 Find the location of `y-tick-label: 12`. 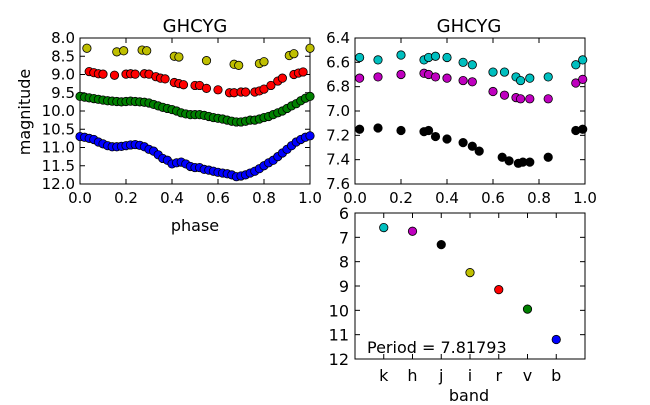

y-tick-label: 12 is located at coordinates (339, 359).